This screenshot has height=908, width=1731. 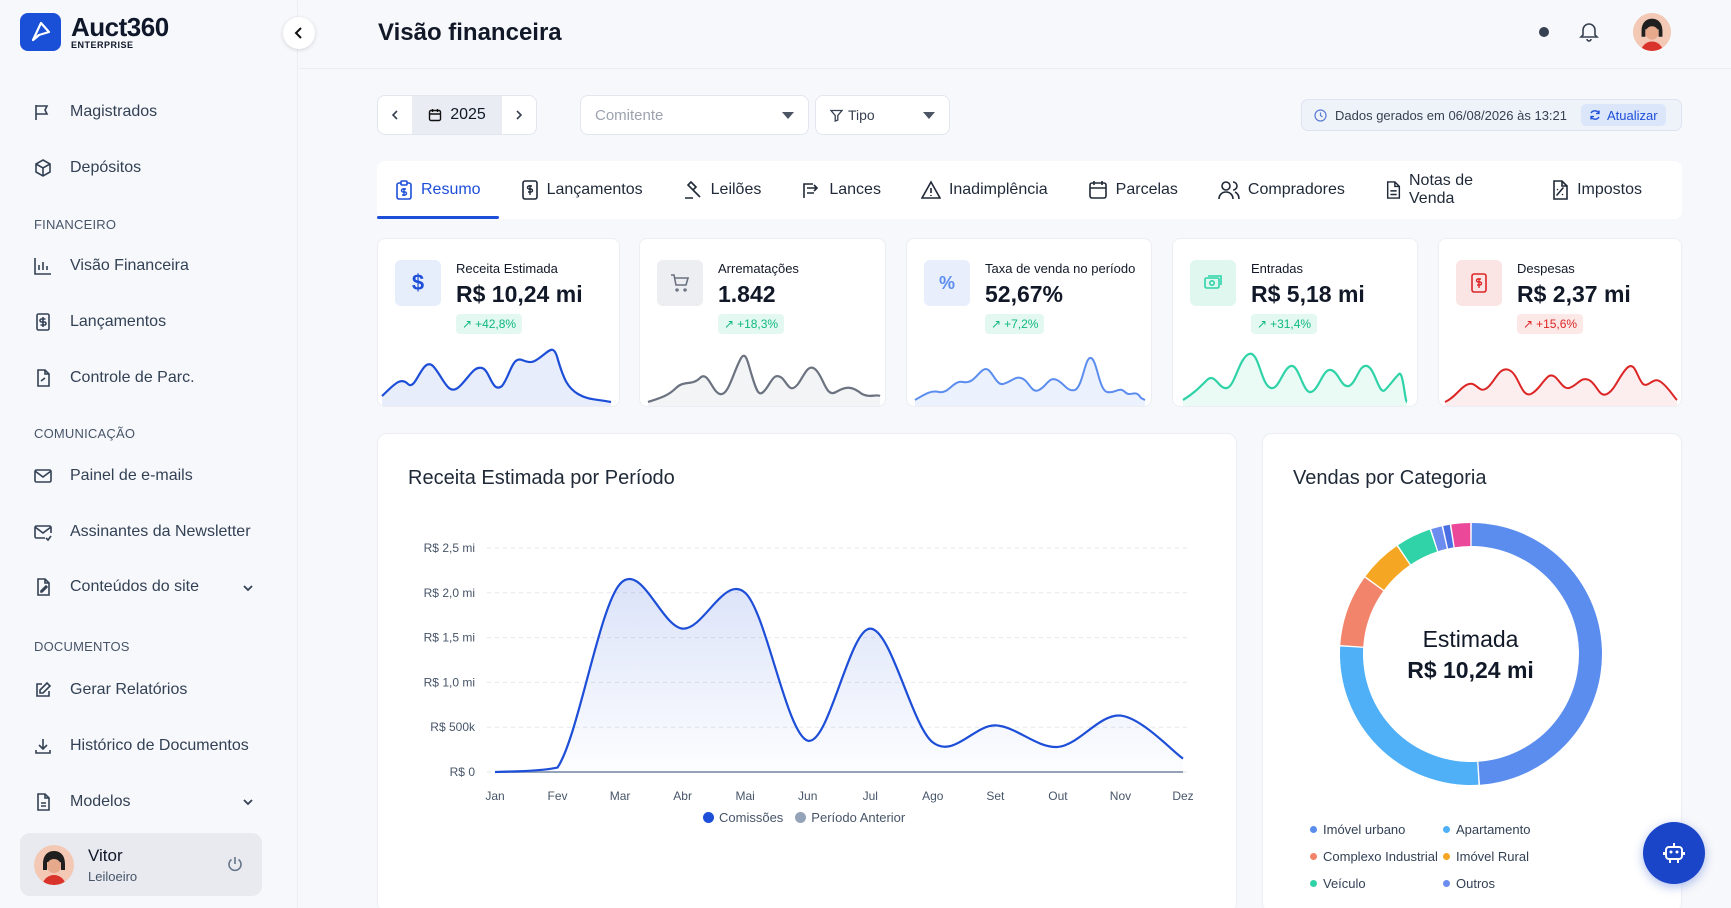 What do you see at coordinates (1560, 322) in the screenshot?
I see `kpi-card-despesas: Despesas R$ 2,37 mi ↗ +15,6%` at bounding box center [1560, 322].